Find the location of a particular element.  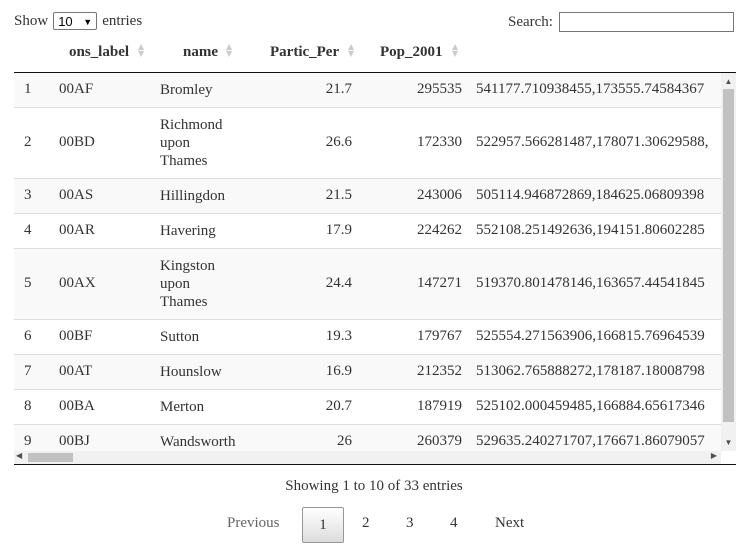

row-index: 8 is located at coordinates (28, 406).